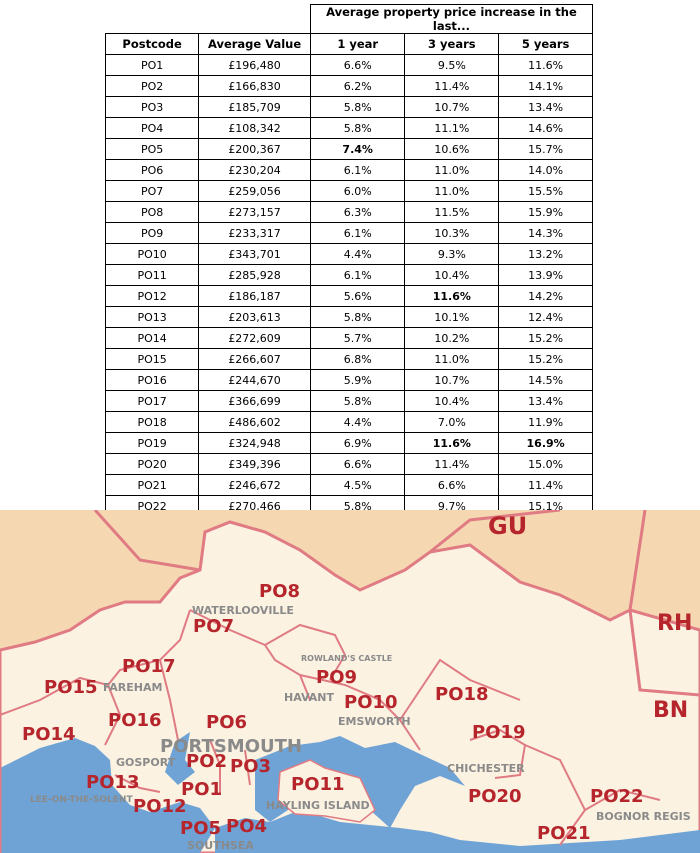 This screenshot has width=700, height=853. Describe the element at coordinates (152, 338) in the screenshot. I see `cell-postcode: PO14` at that location.